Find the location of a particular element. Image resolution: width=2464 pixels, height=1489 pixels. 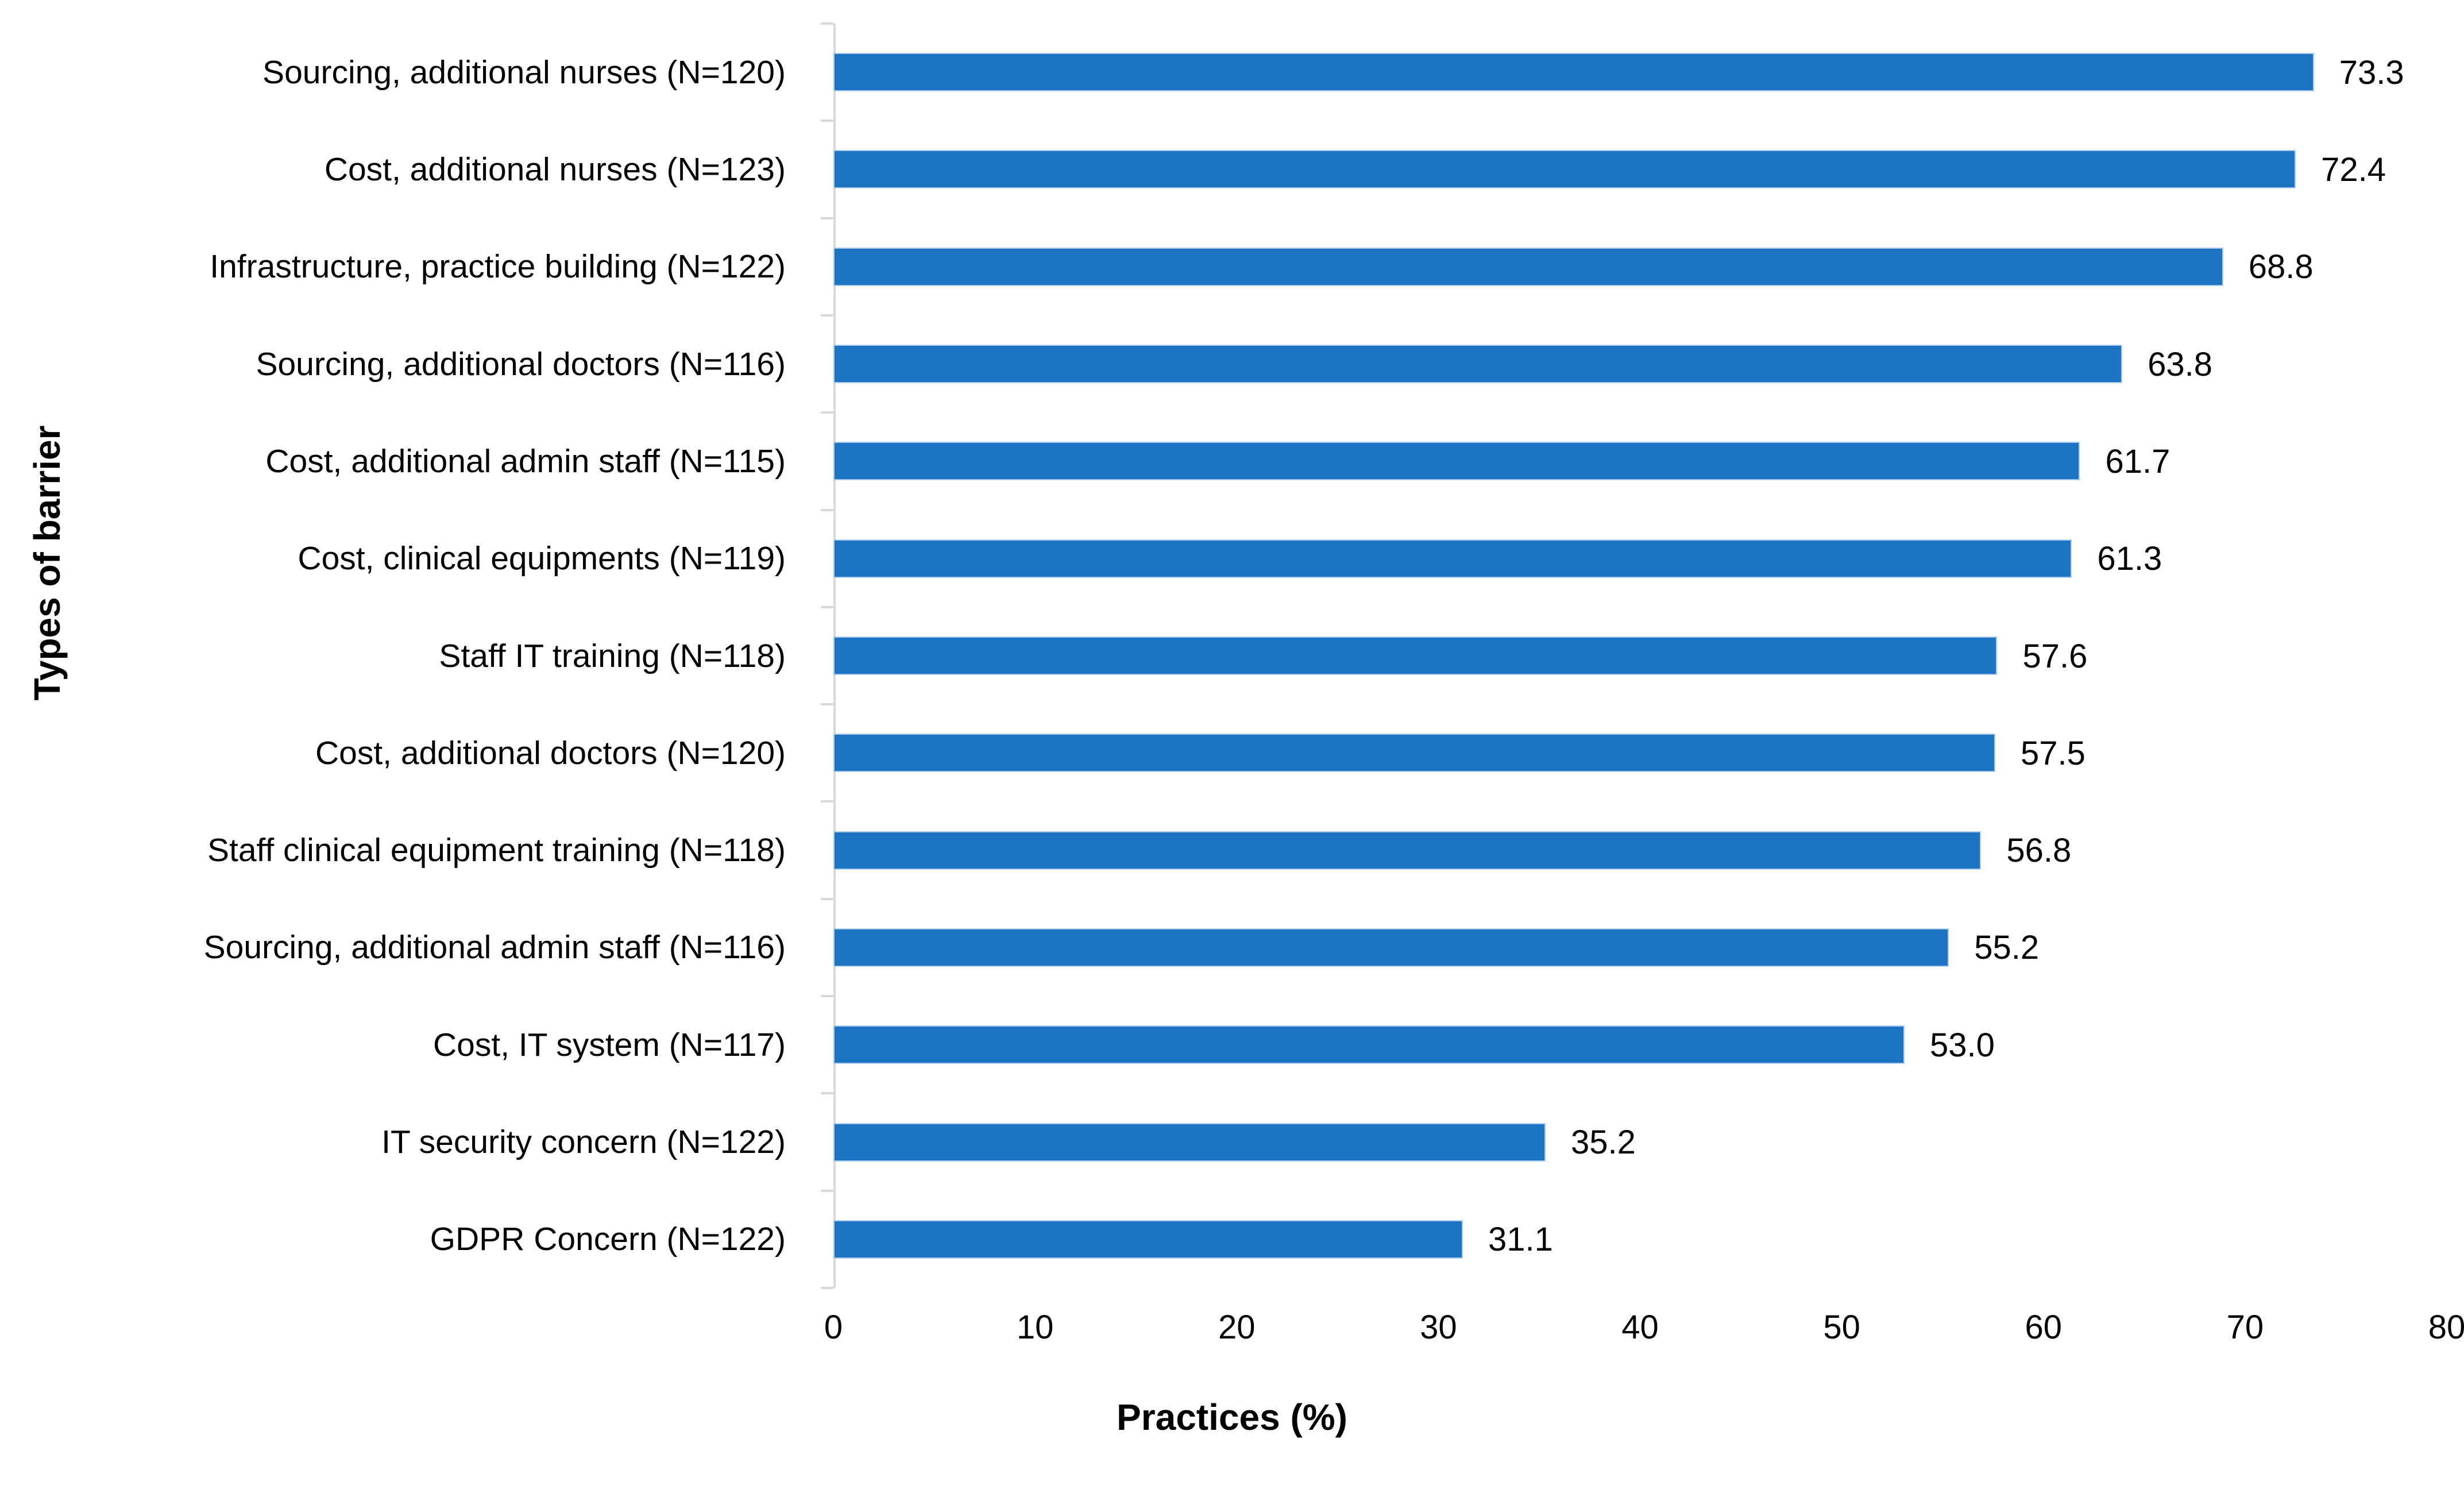

value-label: 57.6 is located at coordinates (2055, 656).